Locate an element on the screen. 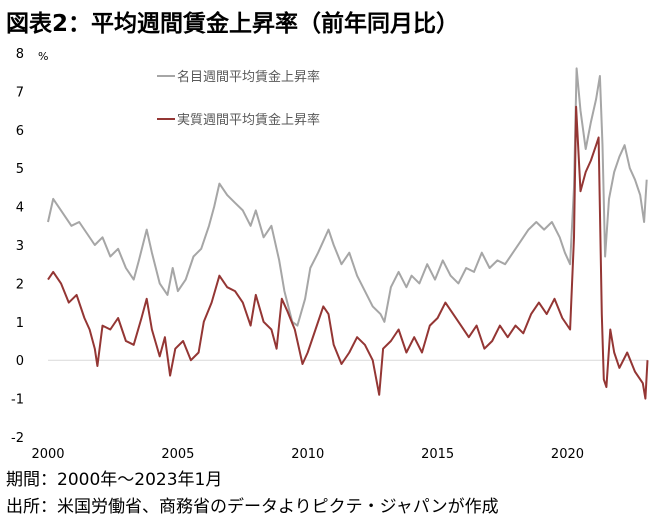 The height and width of the screenshot is (523, 662). y-tick-label: 8 is located at coordinates (20, 54).